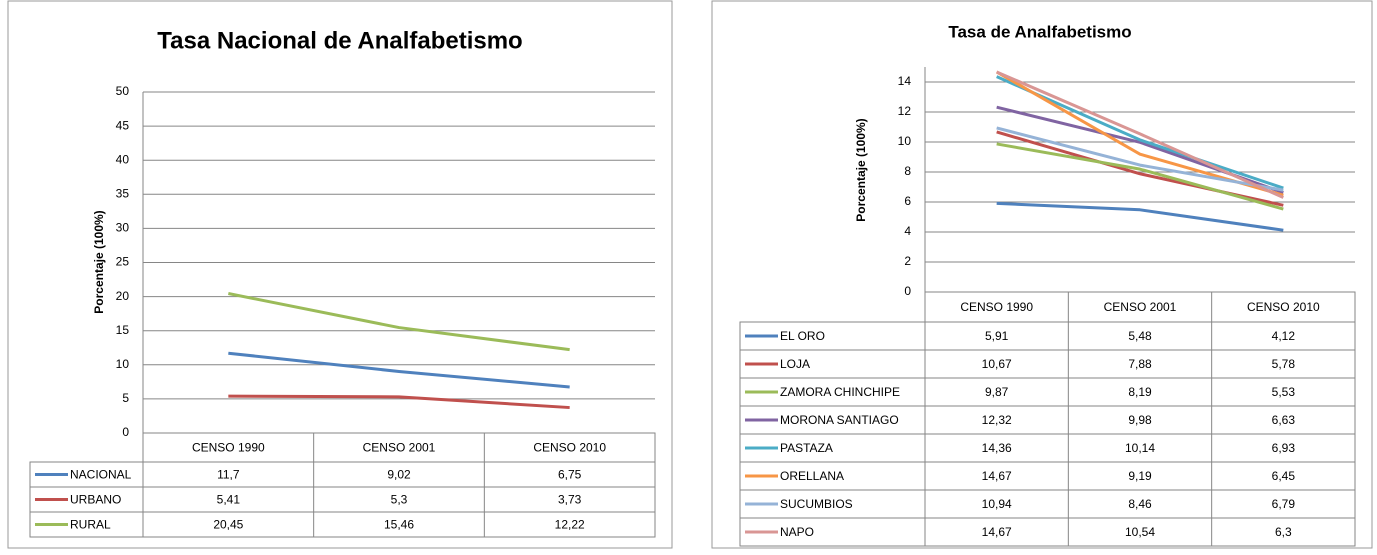 The image size is (1377, 555). What do you see at coordinates (123, 330) in the screenshot?
I see `y-tick-label: 15` at bounding box center [123, 330].